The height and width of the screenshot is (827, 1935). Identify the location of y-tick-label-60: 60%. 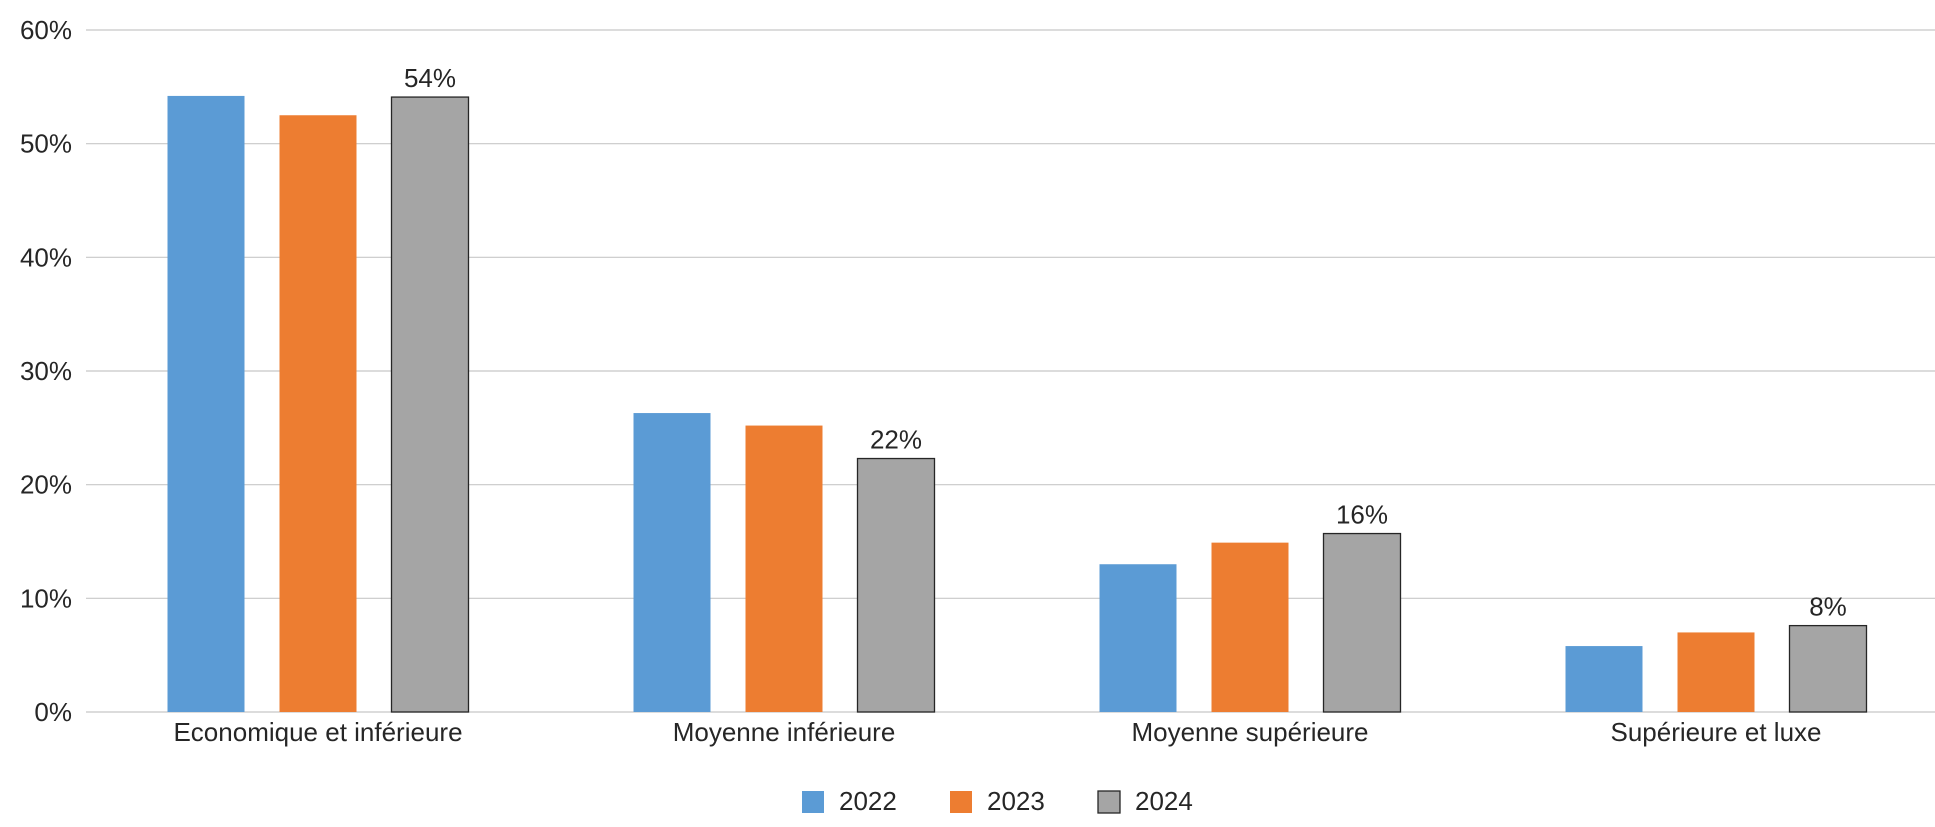
(46, 30).